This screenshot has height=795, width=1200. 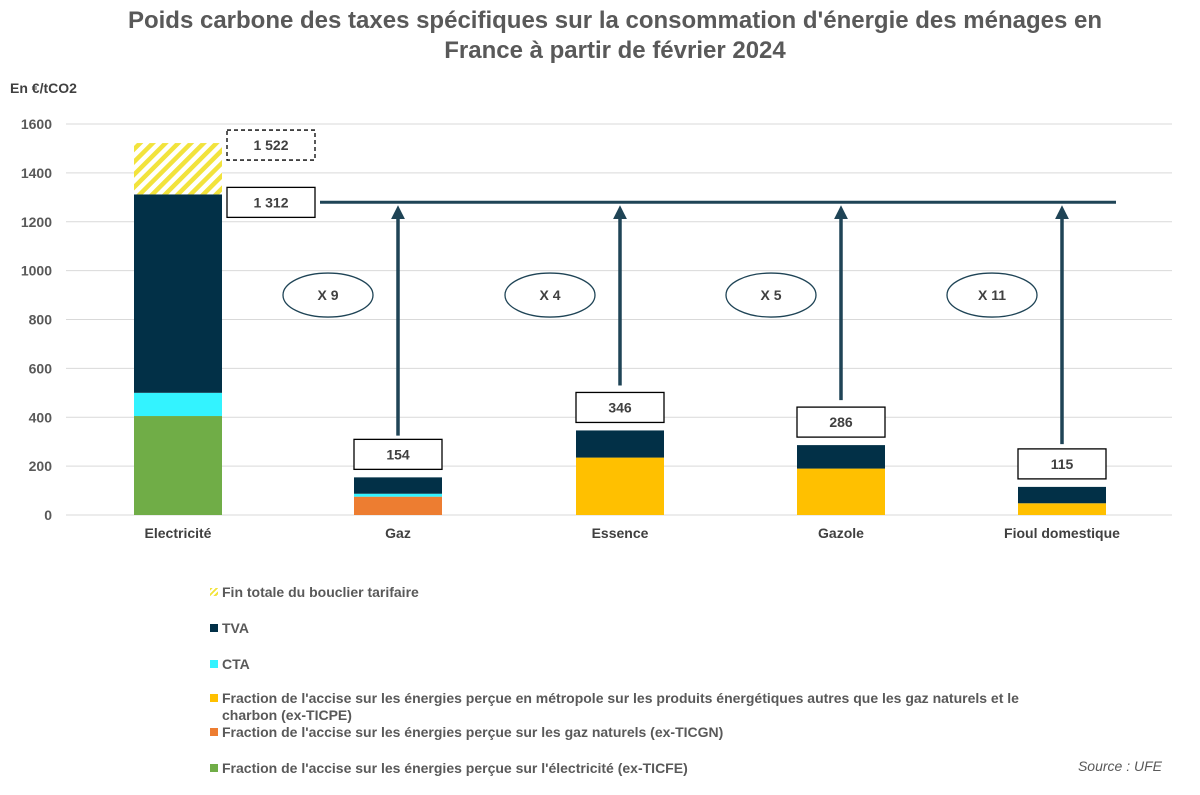 I want to click on y-axis-label: En €/tCO2, so click(x=43, y=88).